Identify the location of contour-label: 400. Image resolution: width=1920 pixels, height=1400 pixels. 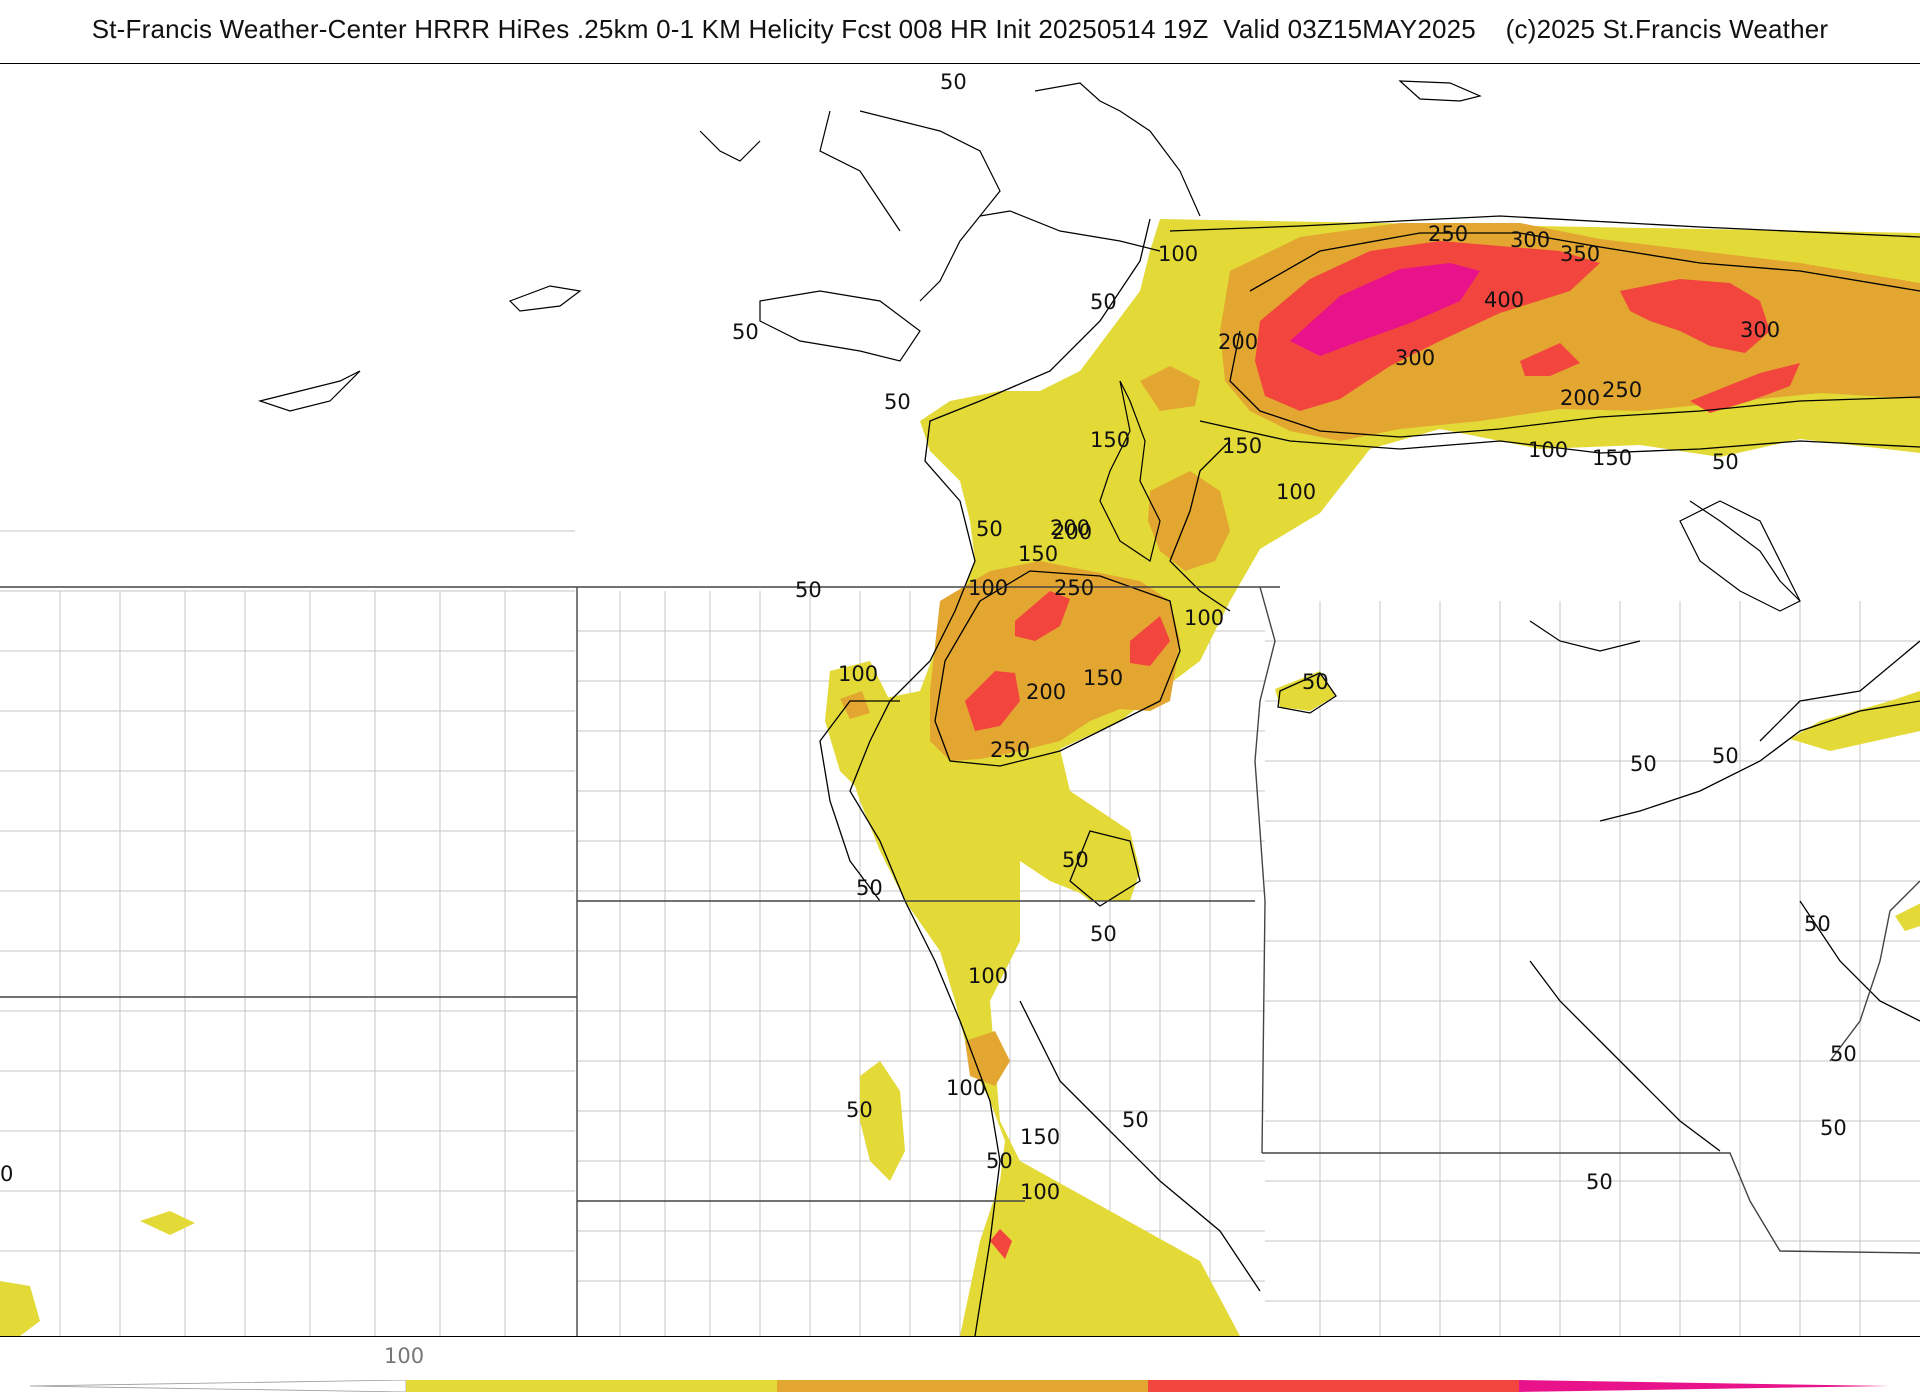
(1504, 300).